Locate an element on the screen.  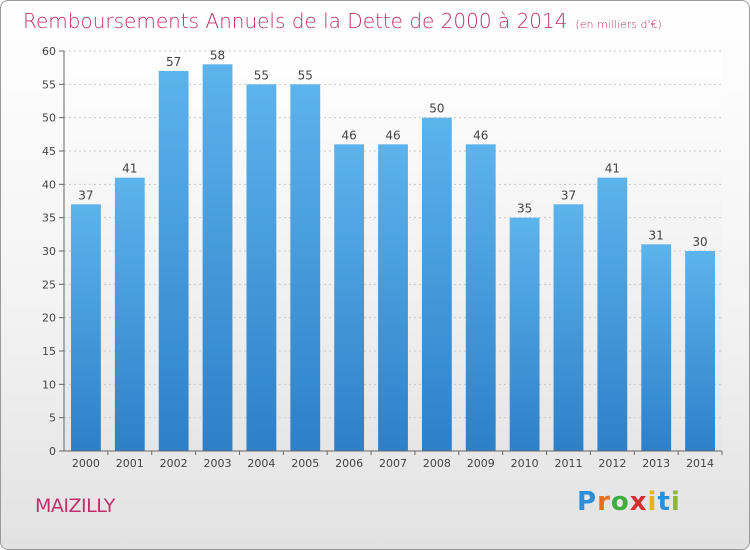
x-tick-label: 2012 is located at coordinates (612, 463).